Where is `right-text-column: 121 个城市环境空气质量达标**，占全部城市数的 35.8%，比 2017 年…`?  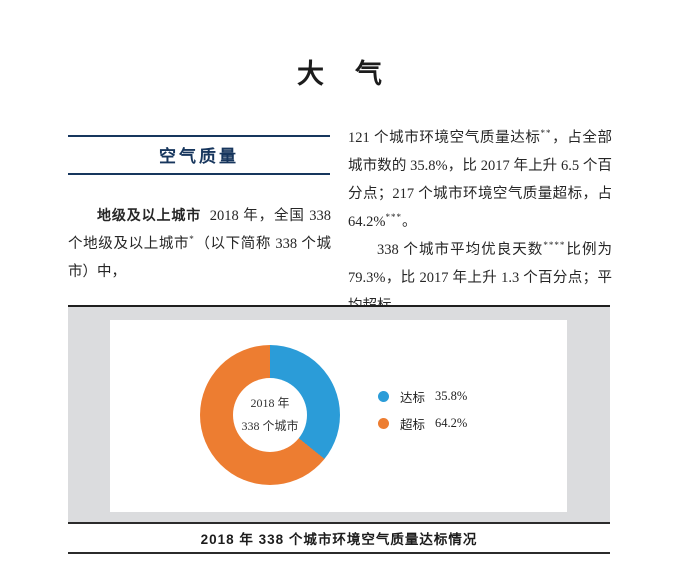
right-text-column: 121 个城市环境空气质量达标**，占全部城市数的 35.8%，比 2017 年… is located at coordinates (480, 222).